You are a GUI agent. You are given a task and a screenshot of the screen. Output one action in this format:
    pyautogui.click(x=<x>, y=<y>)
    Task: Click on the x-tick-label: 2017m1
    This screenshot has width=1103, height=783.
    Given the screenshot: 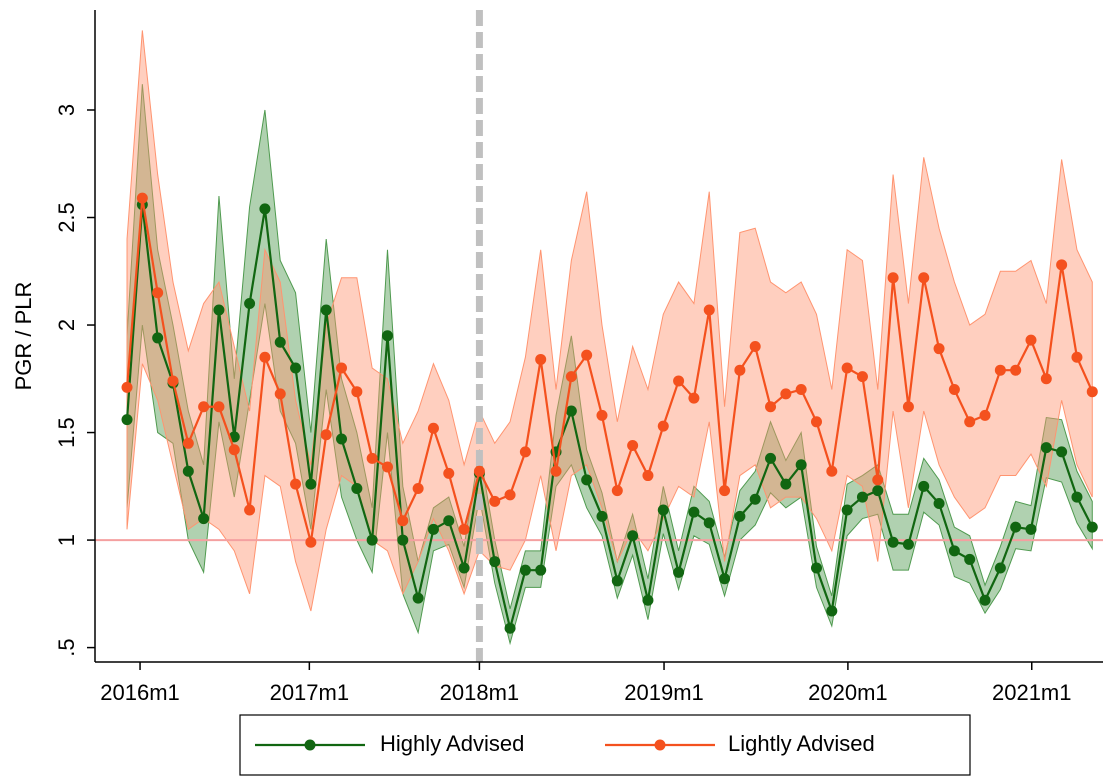 What is the action you would take?
    pyautogui.click(x=310, y=692)
    